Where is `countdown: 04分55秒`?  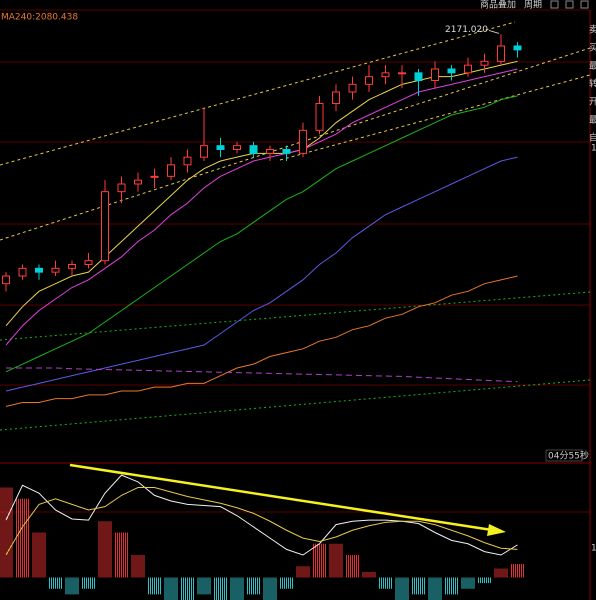 countdown: 04分55秒 is located at coordinates (568, 456).